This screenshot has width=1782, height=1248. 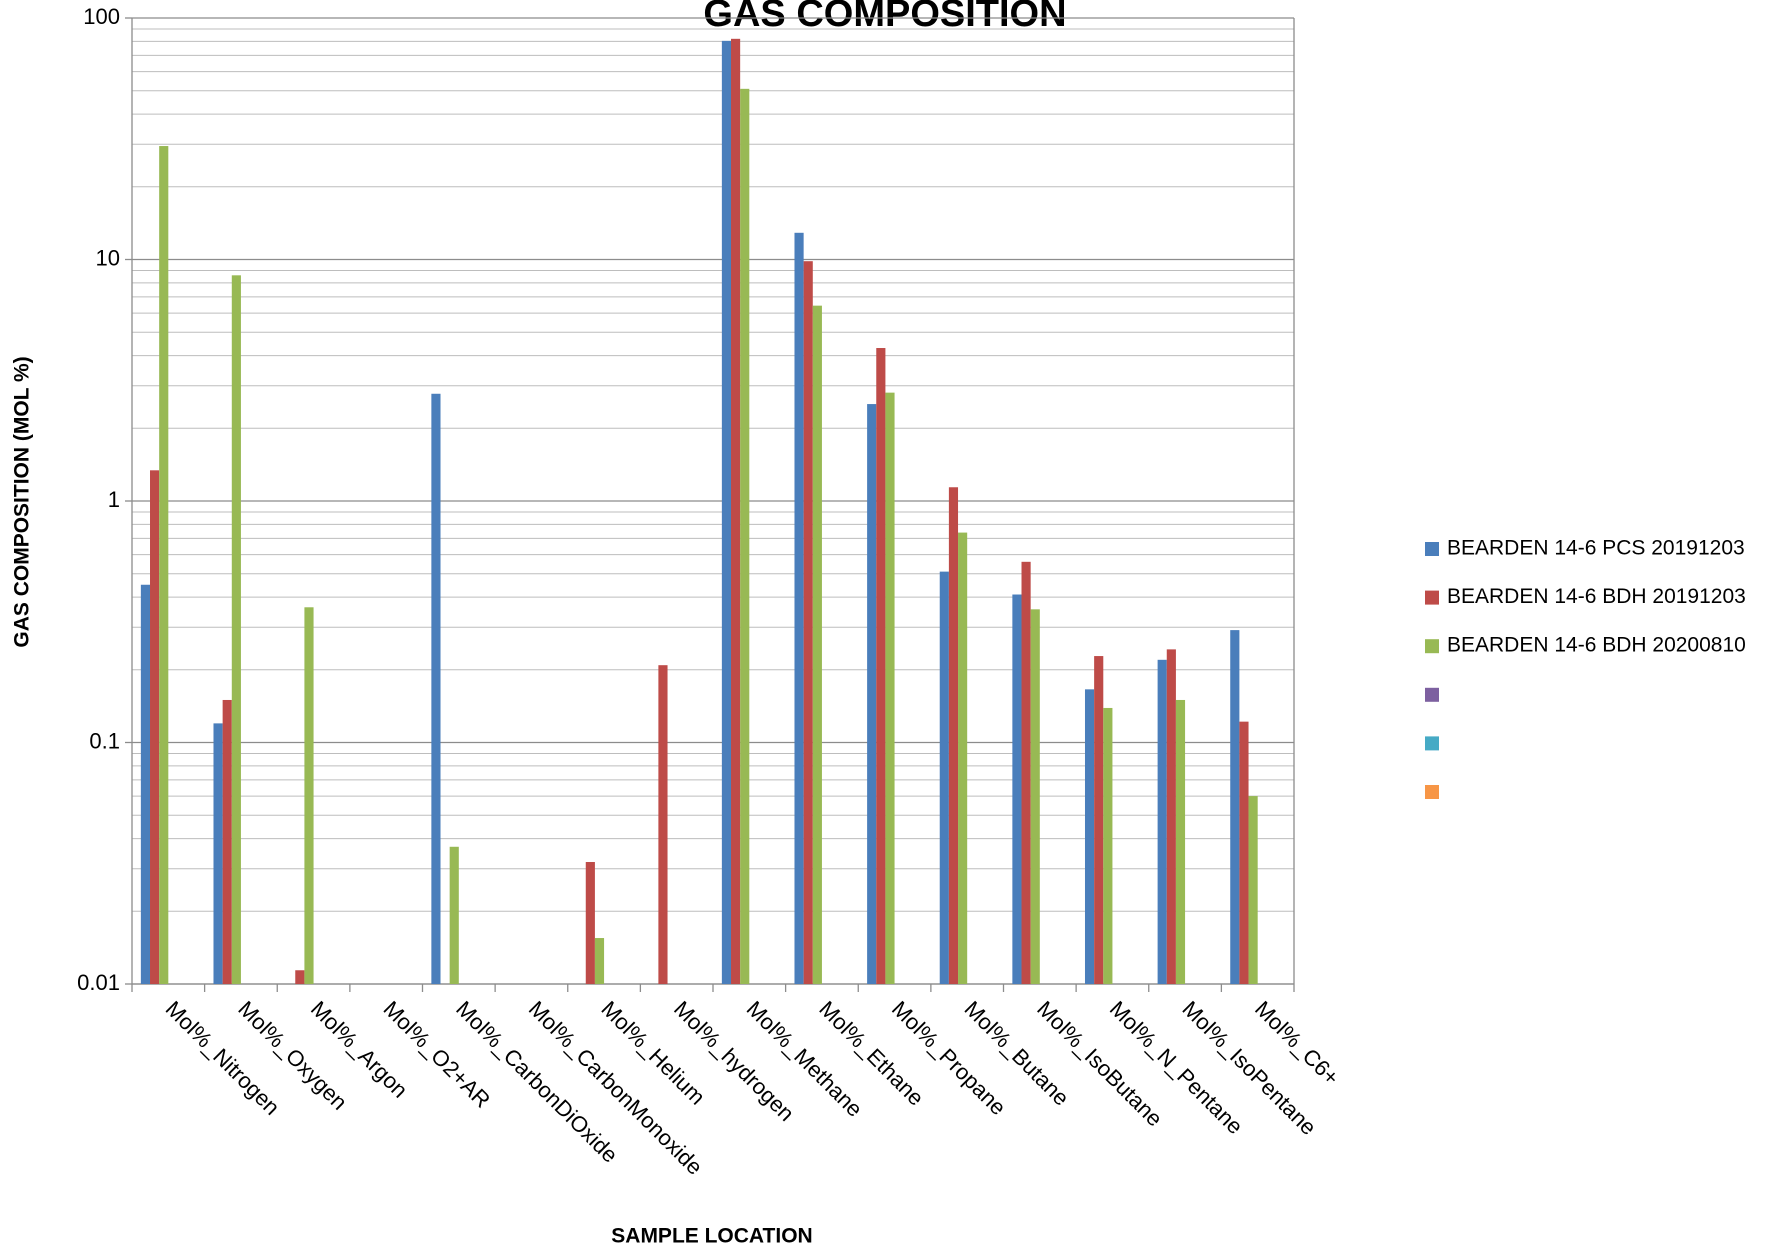 What do you see at coordinates (1596, 548) in the screenshot?
I see `legend-label: BEARDEN 14-6 PCS 20191203` at bounding box center [1596, 548].